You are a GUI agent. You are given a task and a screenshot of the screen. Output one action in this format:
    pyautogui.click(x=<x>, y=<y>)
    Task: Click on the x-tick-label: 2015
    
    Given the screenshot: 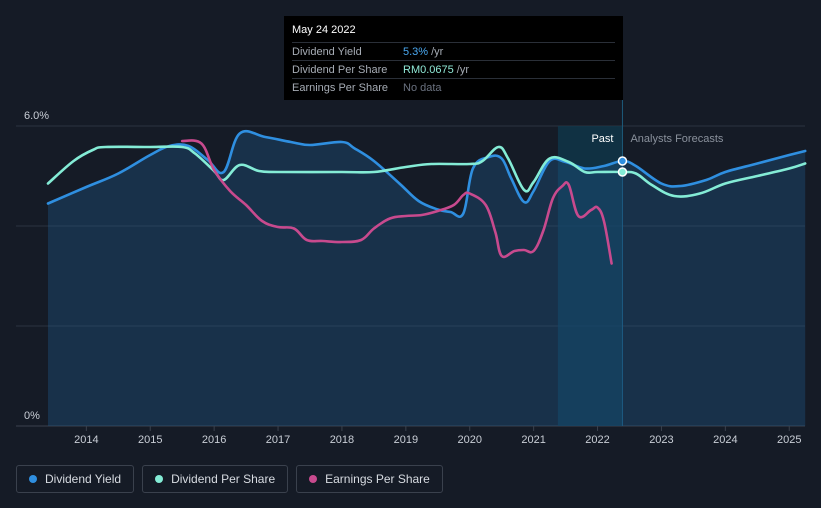 What is the action you would take?
    pyautogui.click(x=150, y=440)
    